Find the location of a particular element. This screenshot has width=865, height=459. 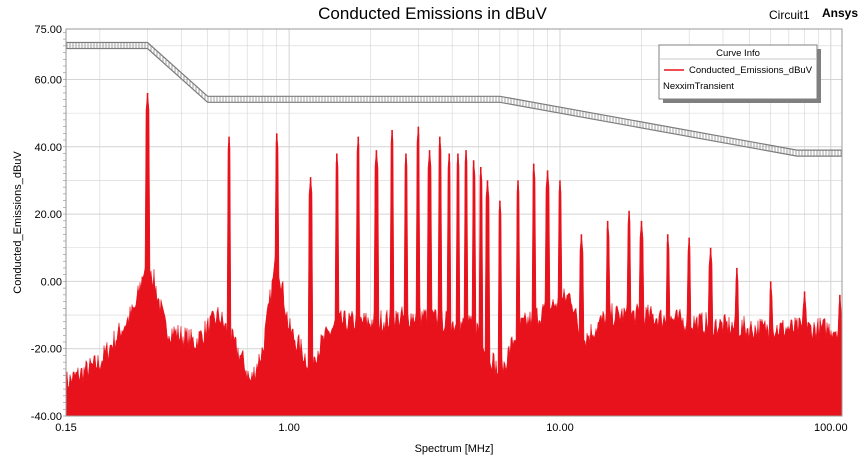

x-axis-label: Spectrum [MHz] is located at coordinates (454, 449).